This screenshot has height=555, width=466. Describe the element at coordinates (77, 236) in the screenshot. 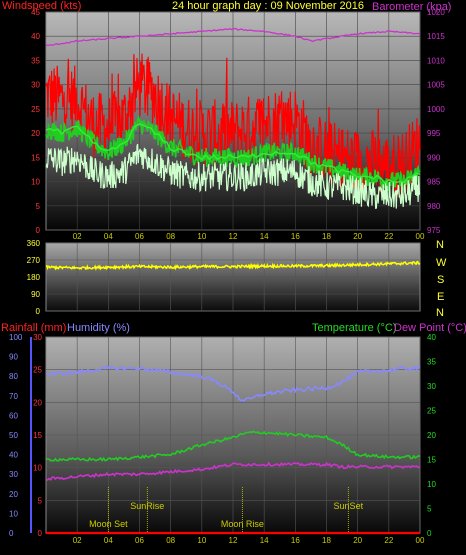

I see `wind-x-tick-label-02: 02` at that location.